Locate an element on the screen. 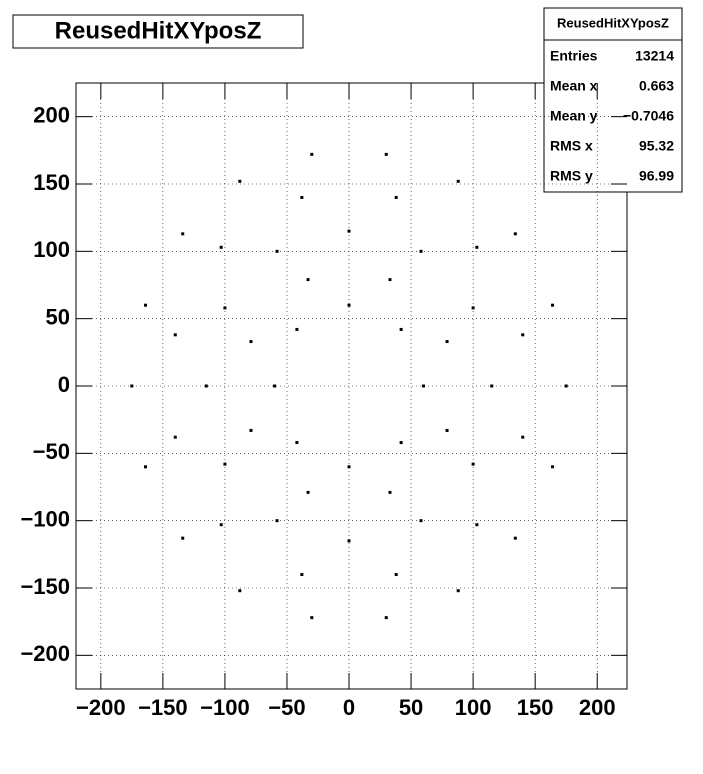  x-tick-label: −50 is located at coordinates (286, 707).